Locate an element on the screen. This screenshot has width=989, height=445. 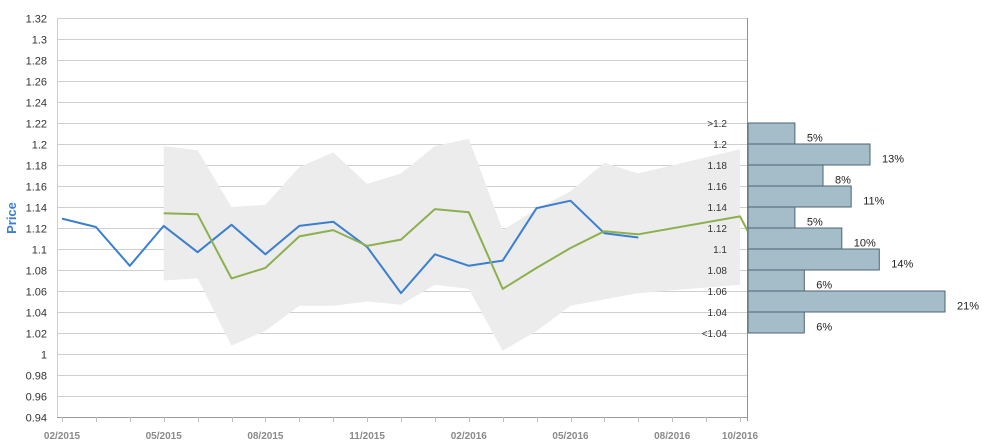
histogram-bin-label: 1.2 is located at coordinates (720, 145).